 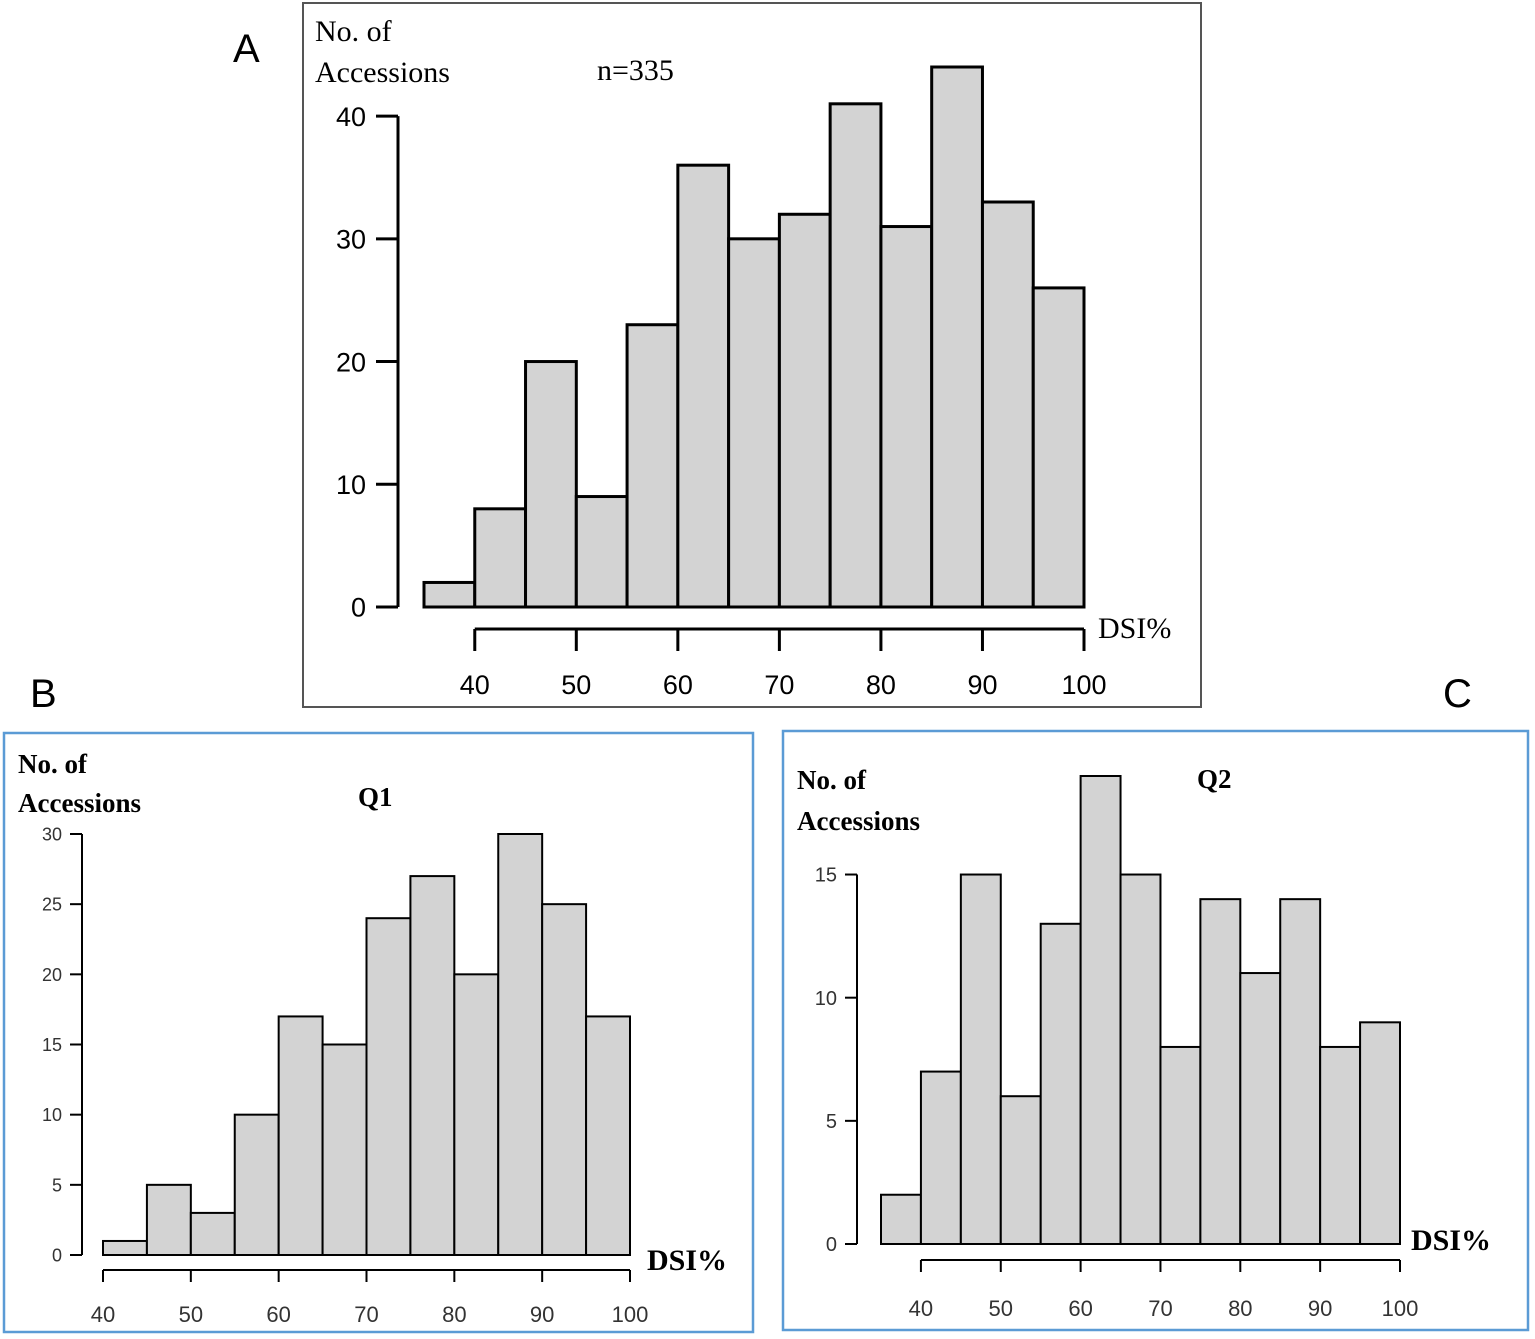 I want to click on panel-c-x-tick-label: 40, so click(x=921, y=1308).